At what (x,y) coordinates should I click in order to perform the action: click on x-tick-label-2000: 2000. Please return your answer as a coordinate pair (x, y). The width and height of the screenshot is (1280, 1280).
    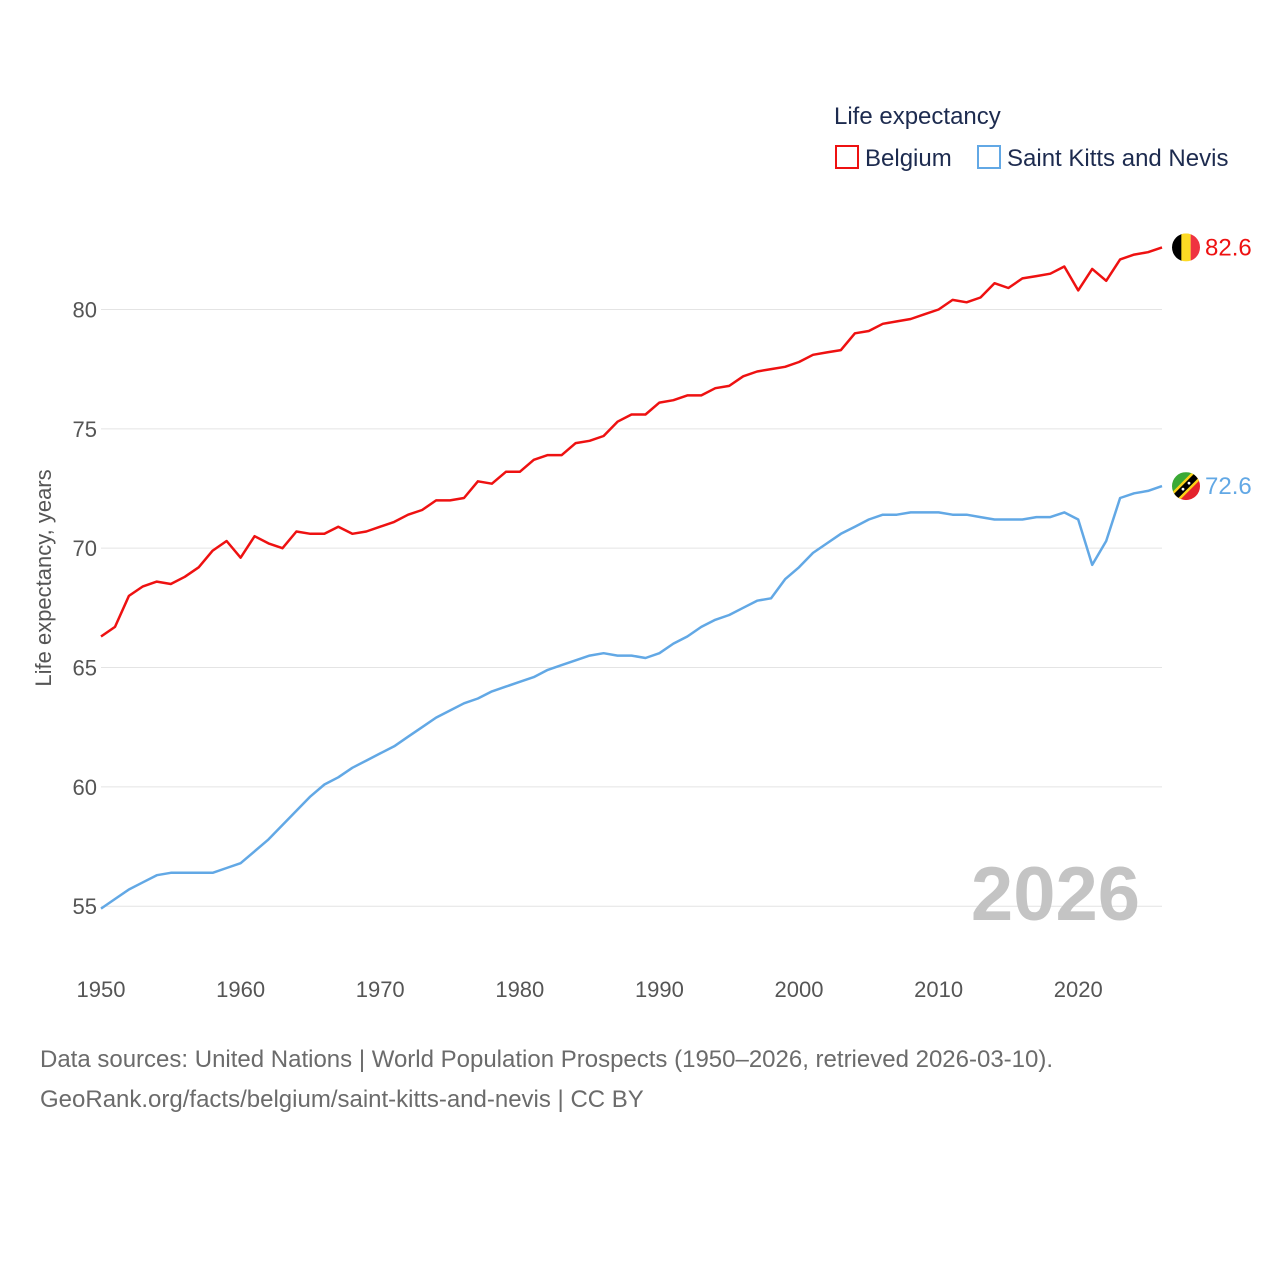
    Looking at the image, I should click on (799, 989).